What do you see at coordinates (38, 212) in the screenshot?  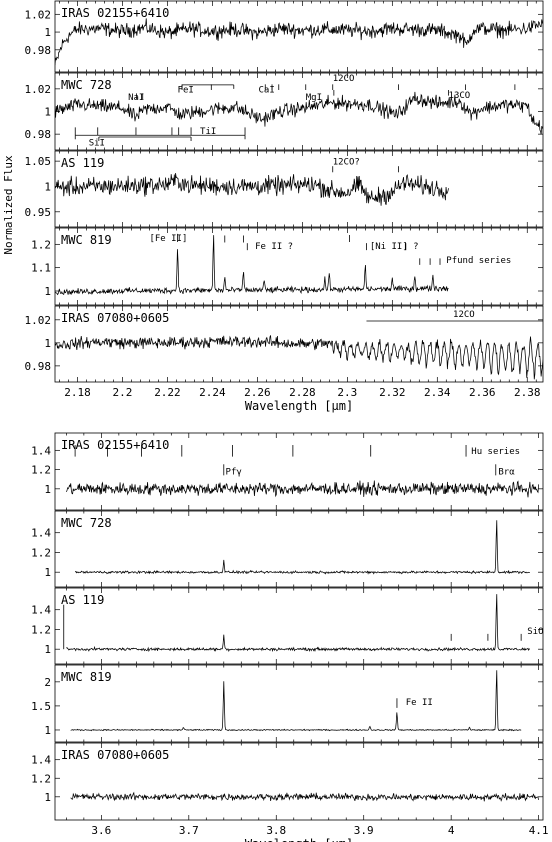 I see `y-tick-label: 0.95` at bounding box center [38, 212].